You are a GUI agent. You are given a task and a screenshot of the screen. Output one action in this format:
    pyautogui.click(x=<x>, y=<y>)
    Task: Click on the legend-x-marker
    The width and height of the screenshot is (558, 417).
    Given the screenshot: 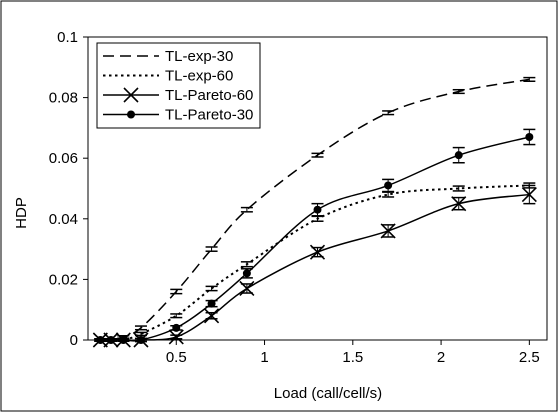 What is the action you would take?
    pyautogui.click(x=131, y=95)
    